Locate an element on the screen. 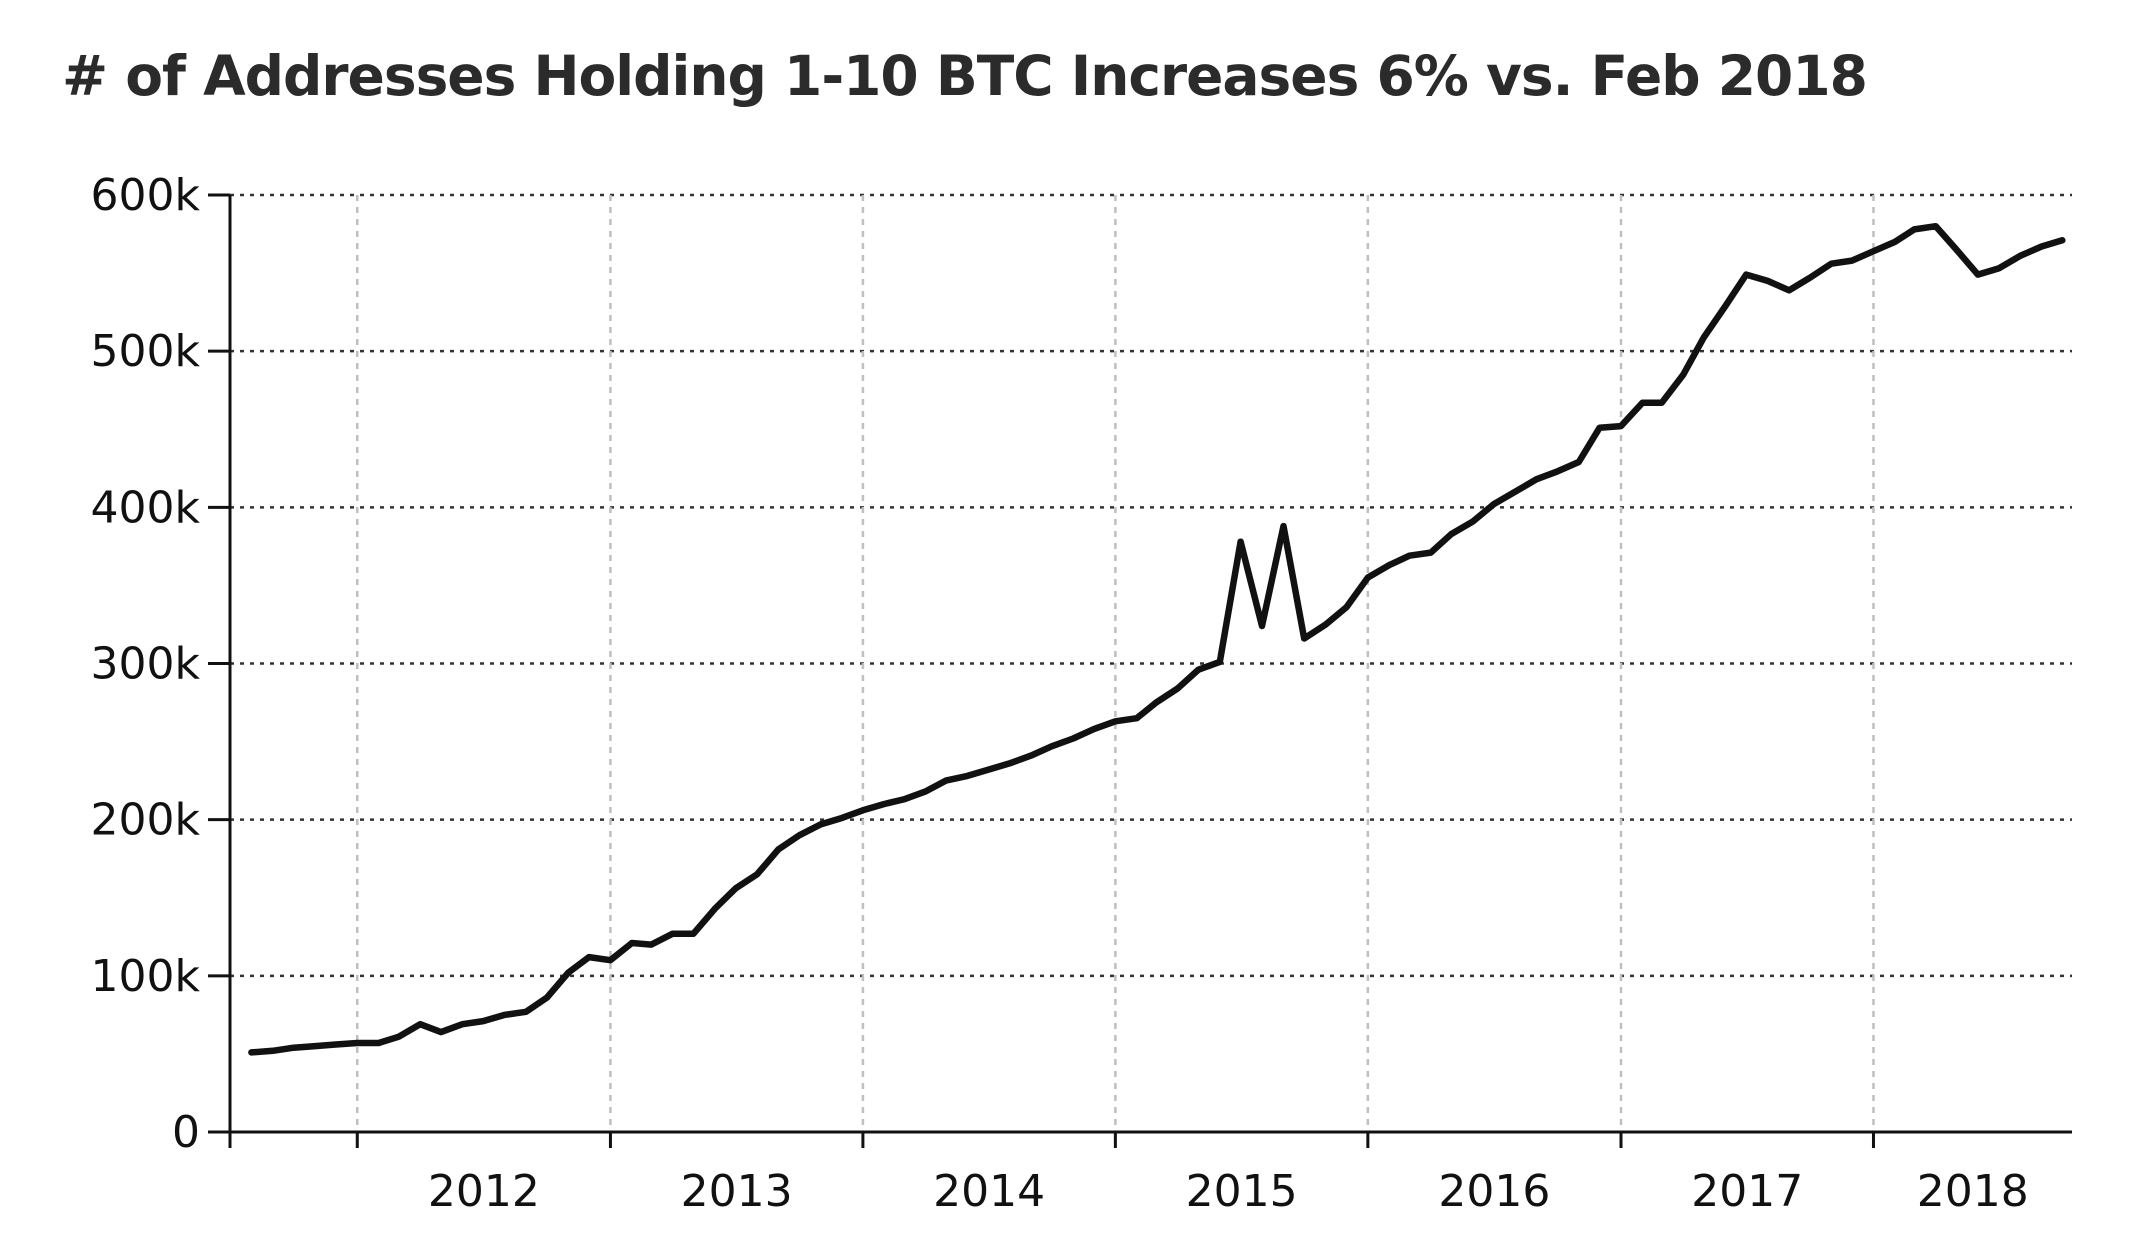 The image size is (2142, 1258). y-tick-label: 0 is located at coordinates (186, 1132).